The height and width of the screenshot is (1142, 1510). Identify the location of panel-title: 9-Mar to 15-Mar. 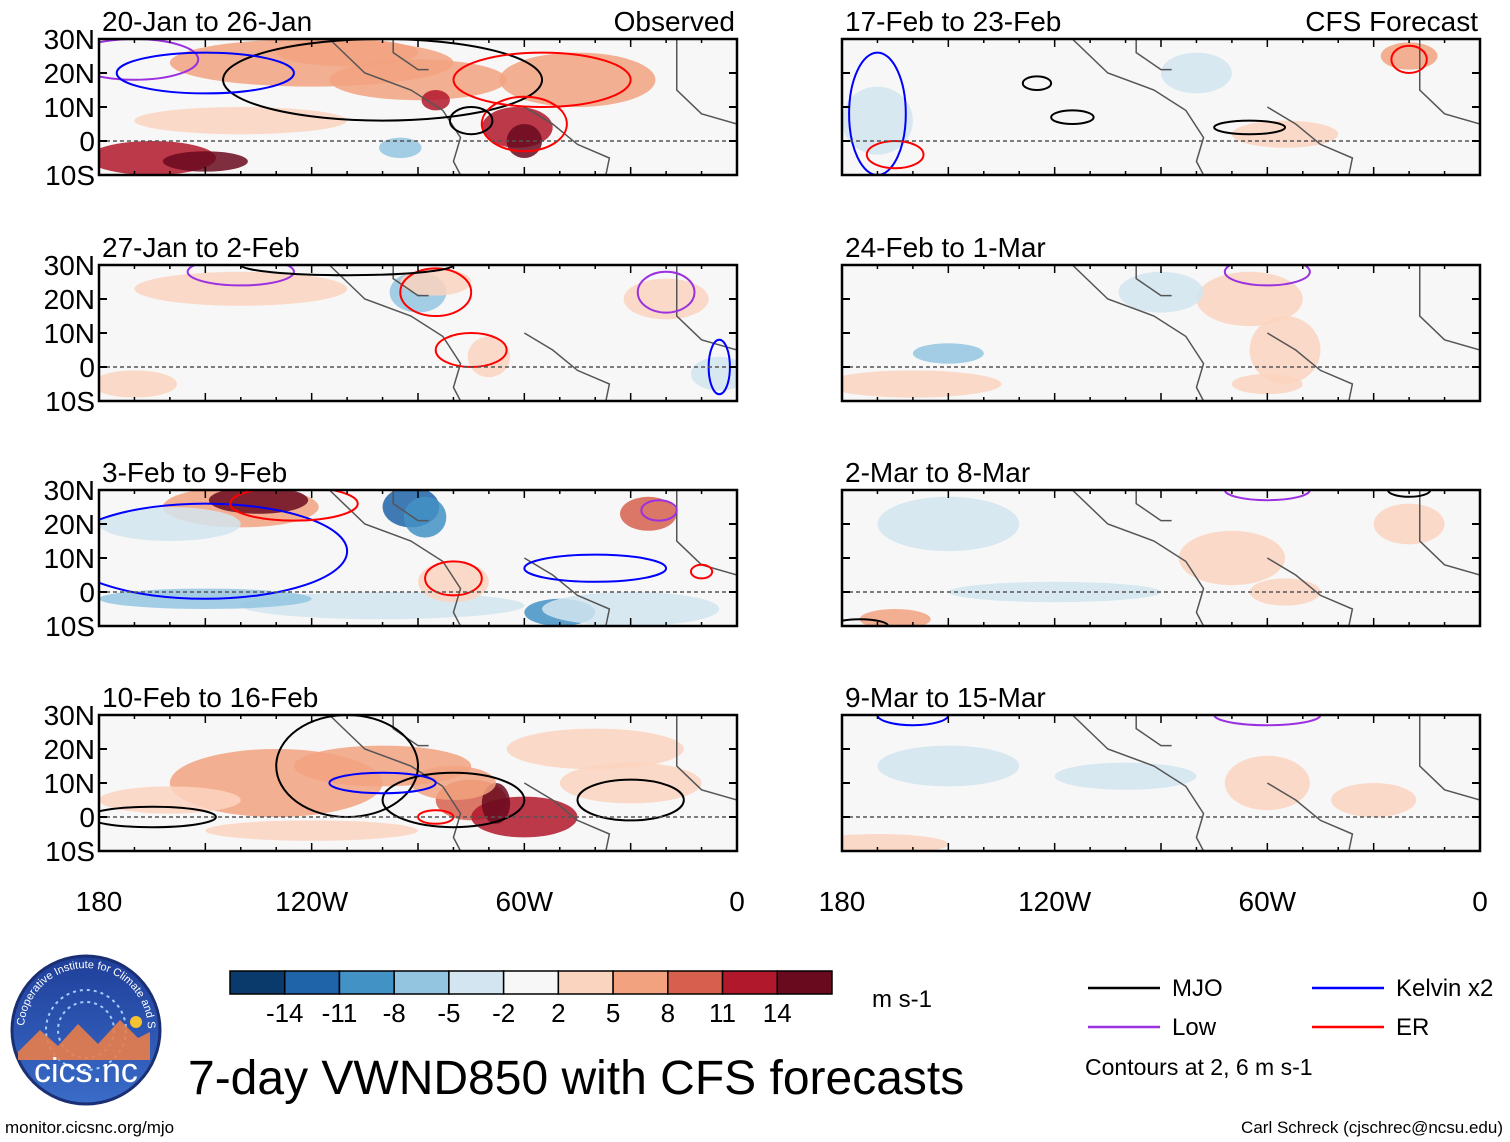
(945, 697).